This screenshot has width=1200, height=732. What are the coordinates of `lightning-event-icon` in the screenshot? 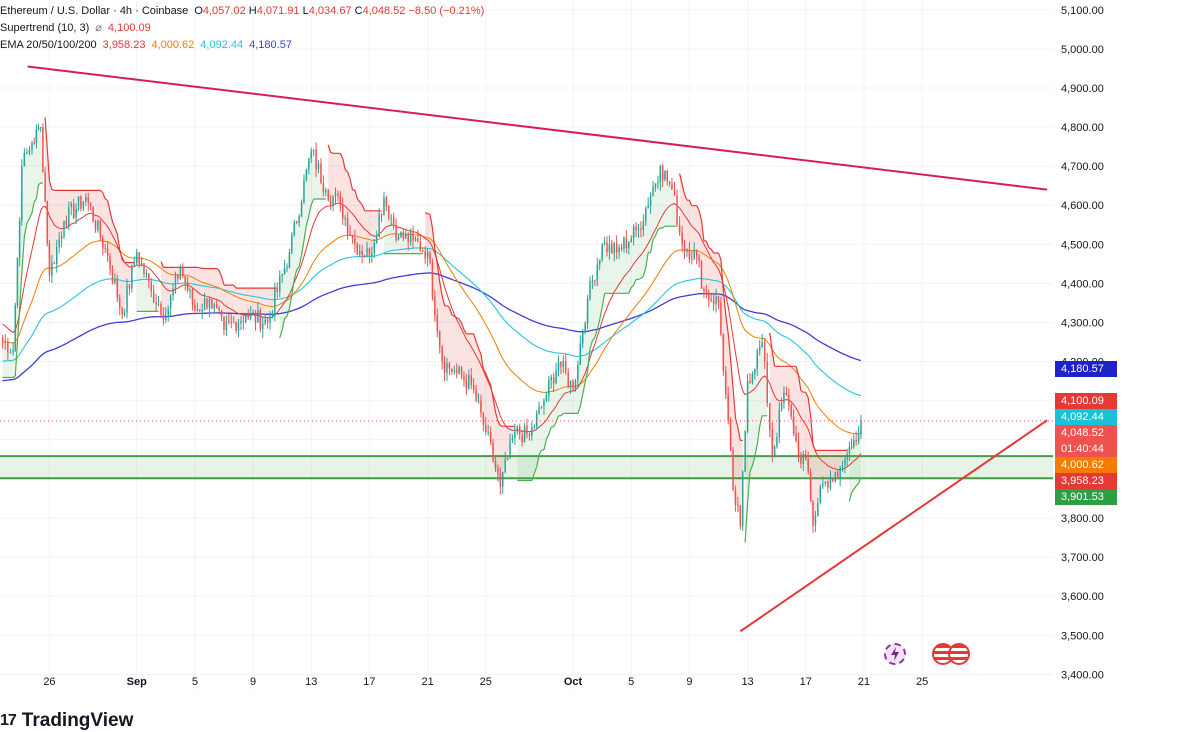 It's located at (895, 654).